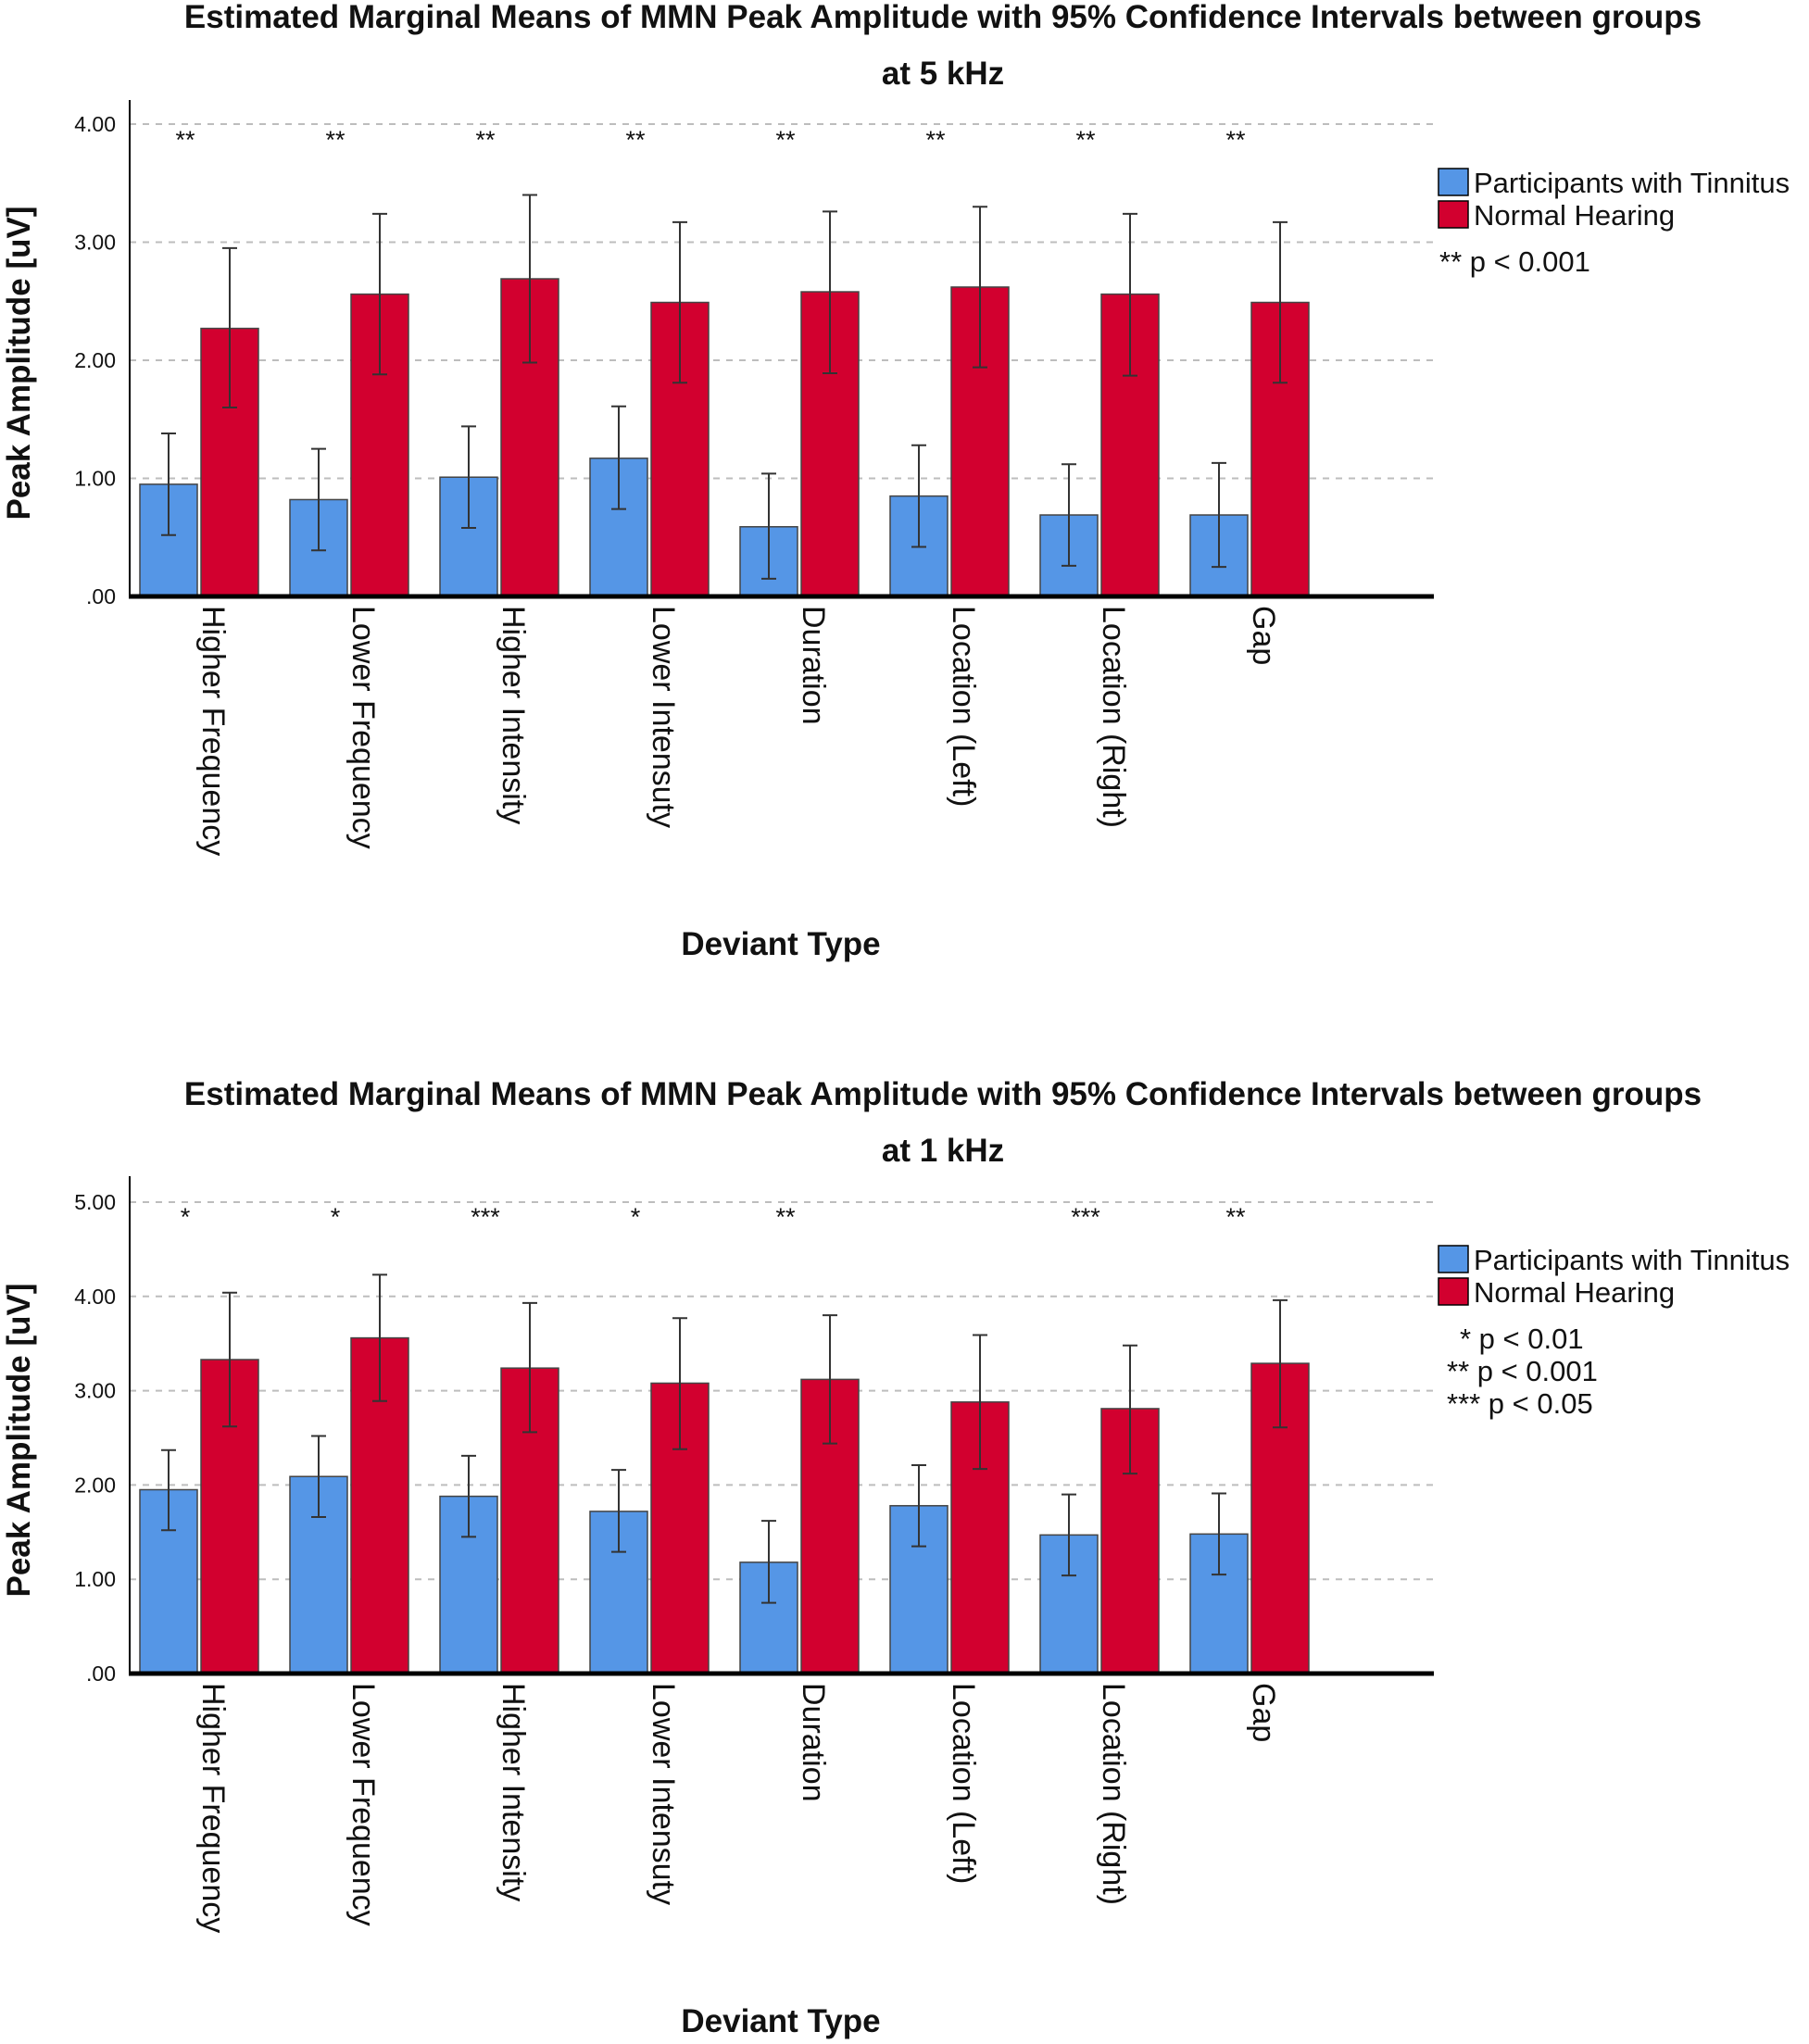 The height and width of the screenshot is (2044, 1809). What do you see at coordinates (514, 1792) in the screenshot?
I see `x-tick-label: Higher Intensity` at bounding box center [514, 1792].